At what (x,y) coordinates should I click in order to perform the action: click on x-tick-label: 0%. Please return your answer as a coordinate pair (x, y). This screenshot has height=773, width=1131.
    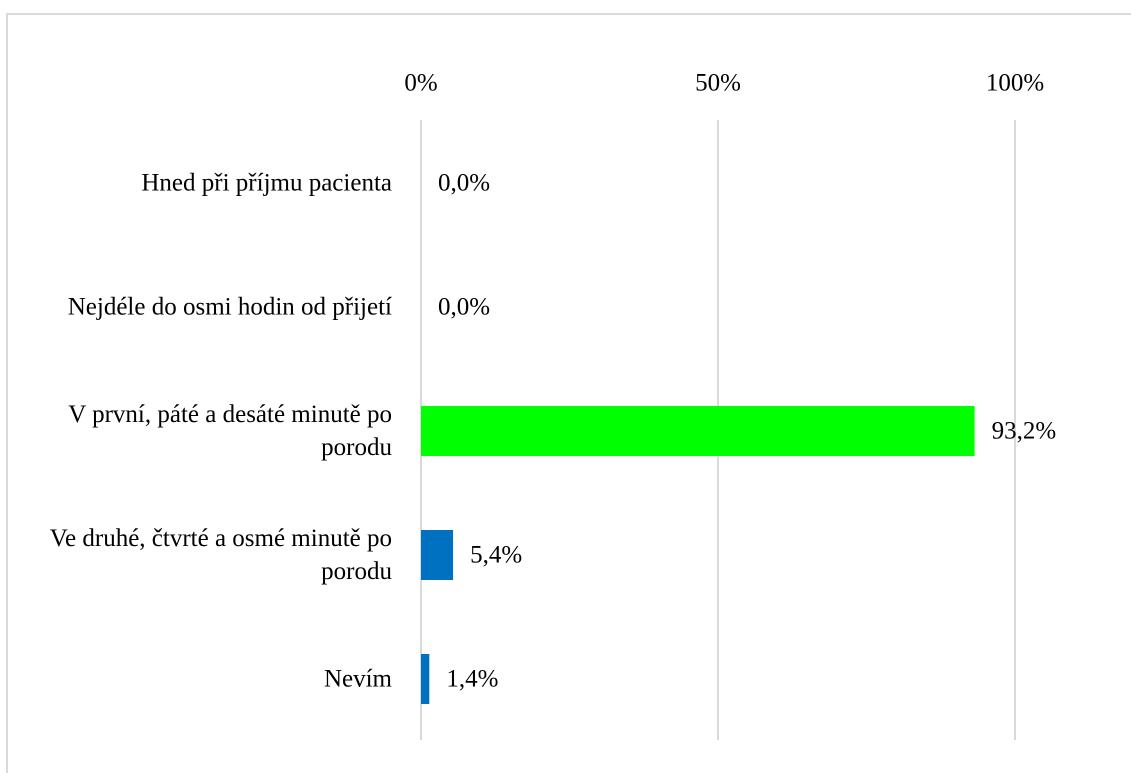
    Looking at the image, I should click on (420, 83).